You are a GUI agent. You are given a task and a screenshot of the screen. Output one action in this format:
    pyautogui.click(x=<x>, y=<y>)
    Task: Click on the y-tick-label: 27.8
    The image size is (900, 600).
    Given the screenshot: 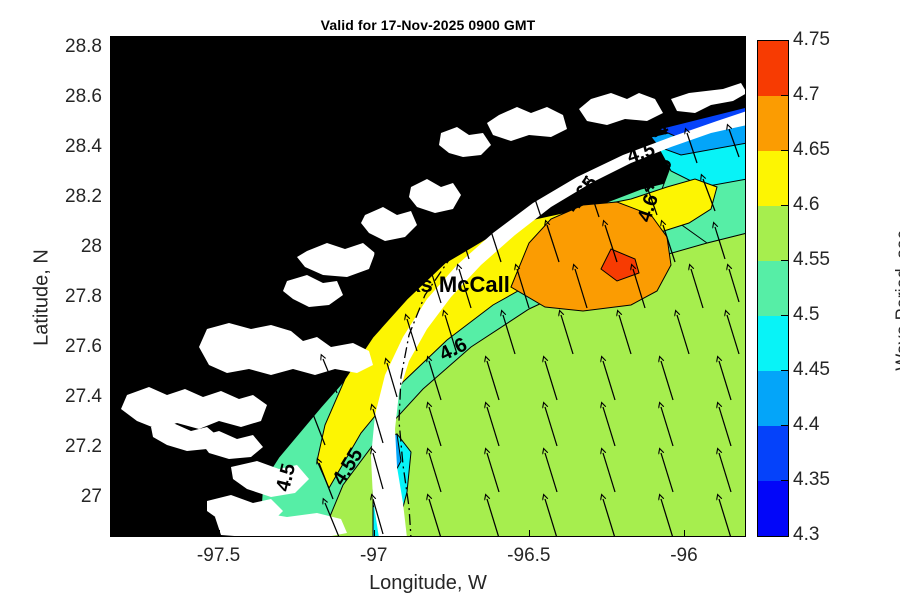 What is the action you would take?
    pyautogui.click(x=83, y=297)
    